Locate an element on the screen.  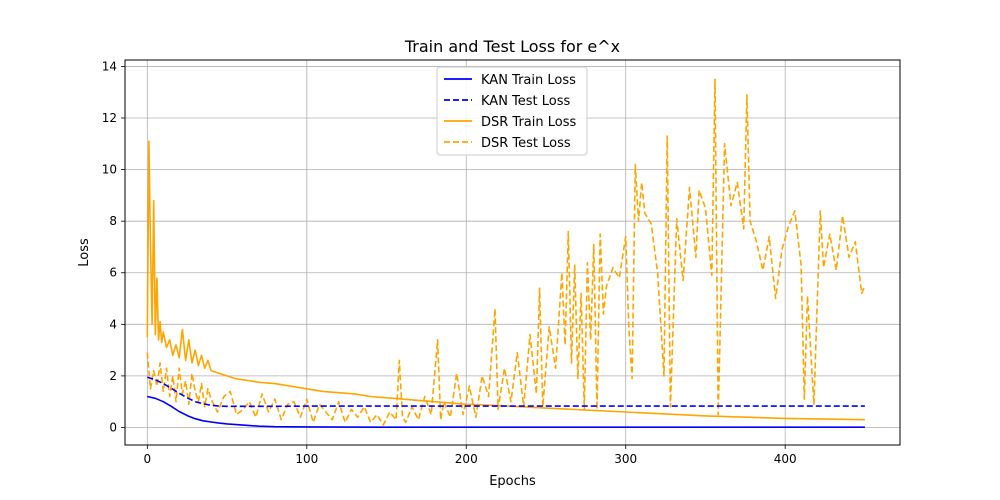
x-axis-title: Epochs is located at coordinates (512, 481).